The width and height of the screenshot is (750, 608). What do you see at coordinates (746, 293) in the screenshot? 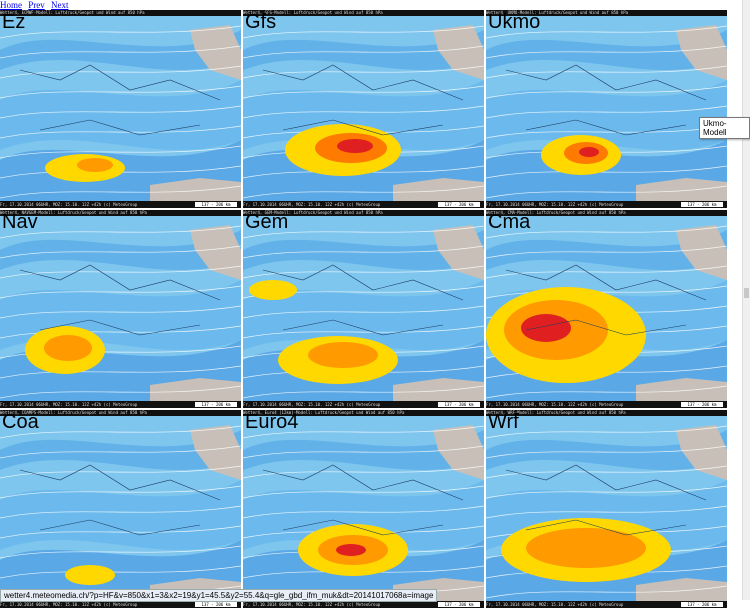
I see `scrollbar-thumb` at bounding box center [746, 293].